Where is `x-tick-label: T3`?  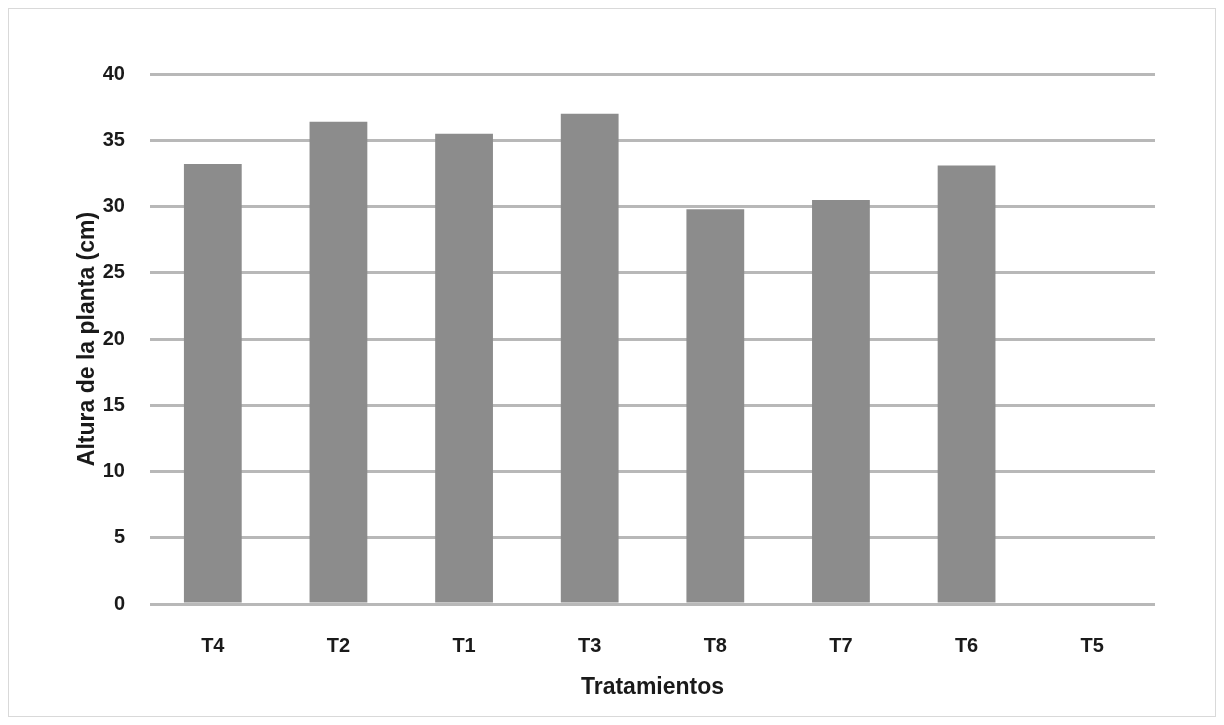 x-tick-label: T3 is located at coordinates (590, 644).